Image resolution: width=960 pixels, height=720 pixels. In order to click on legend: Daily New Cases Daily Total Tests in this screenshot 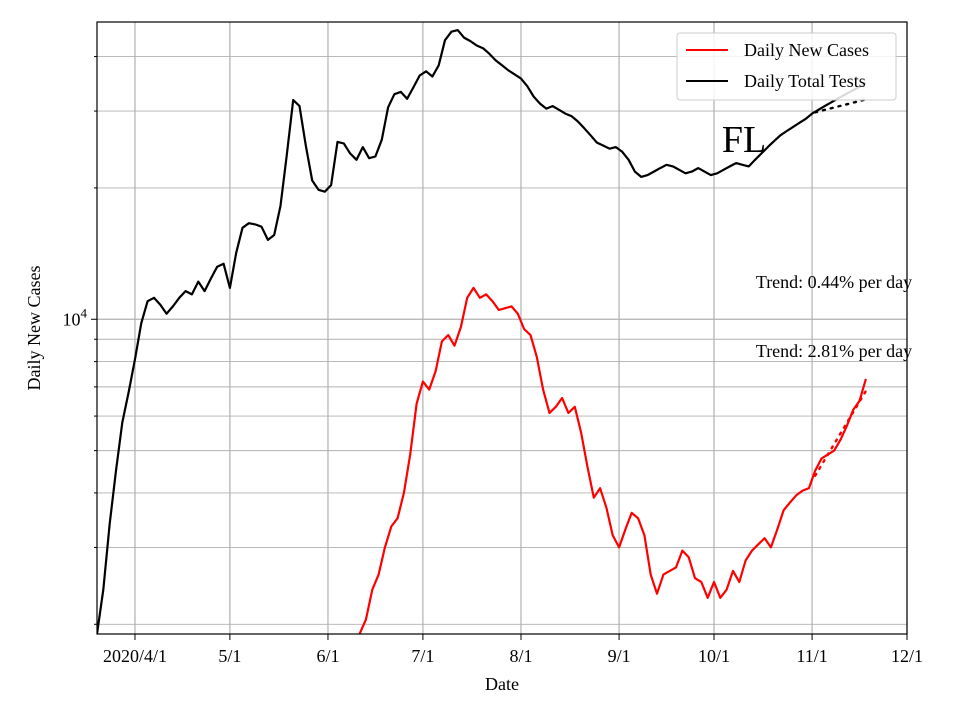, I will do `click(786, 66)`.